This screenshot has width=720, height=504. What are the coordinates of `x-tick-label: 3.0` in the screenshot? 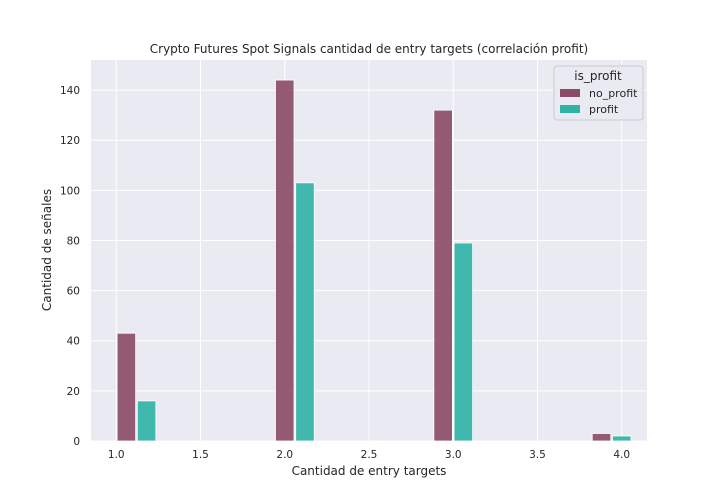 It's located at (453, 455).